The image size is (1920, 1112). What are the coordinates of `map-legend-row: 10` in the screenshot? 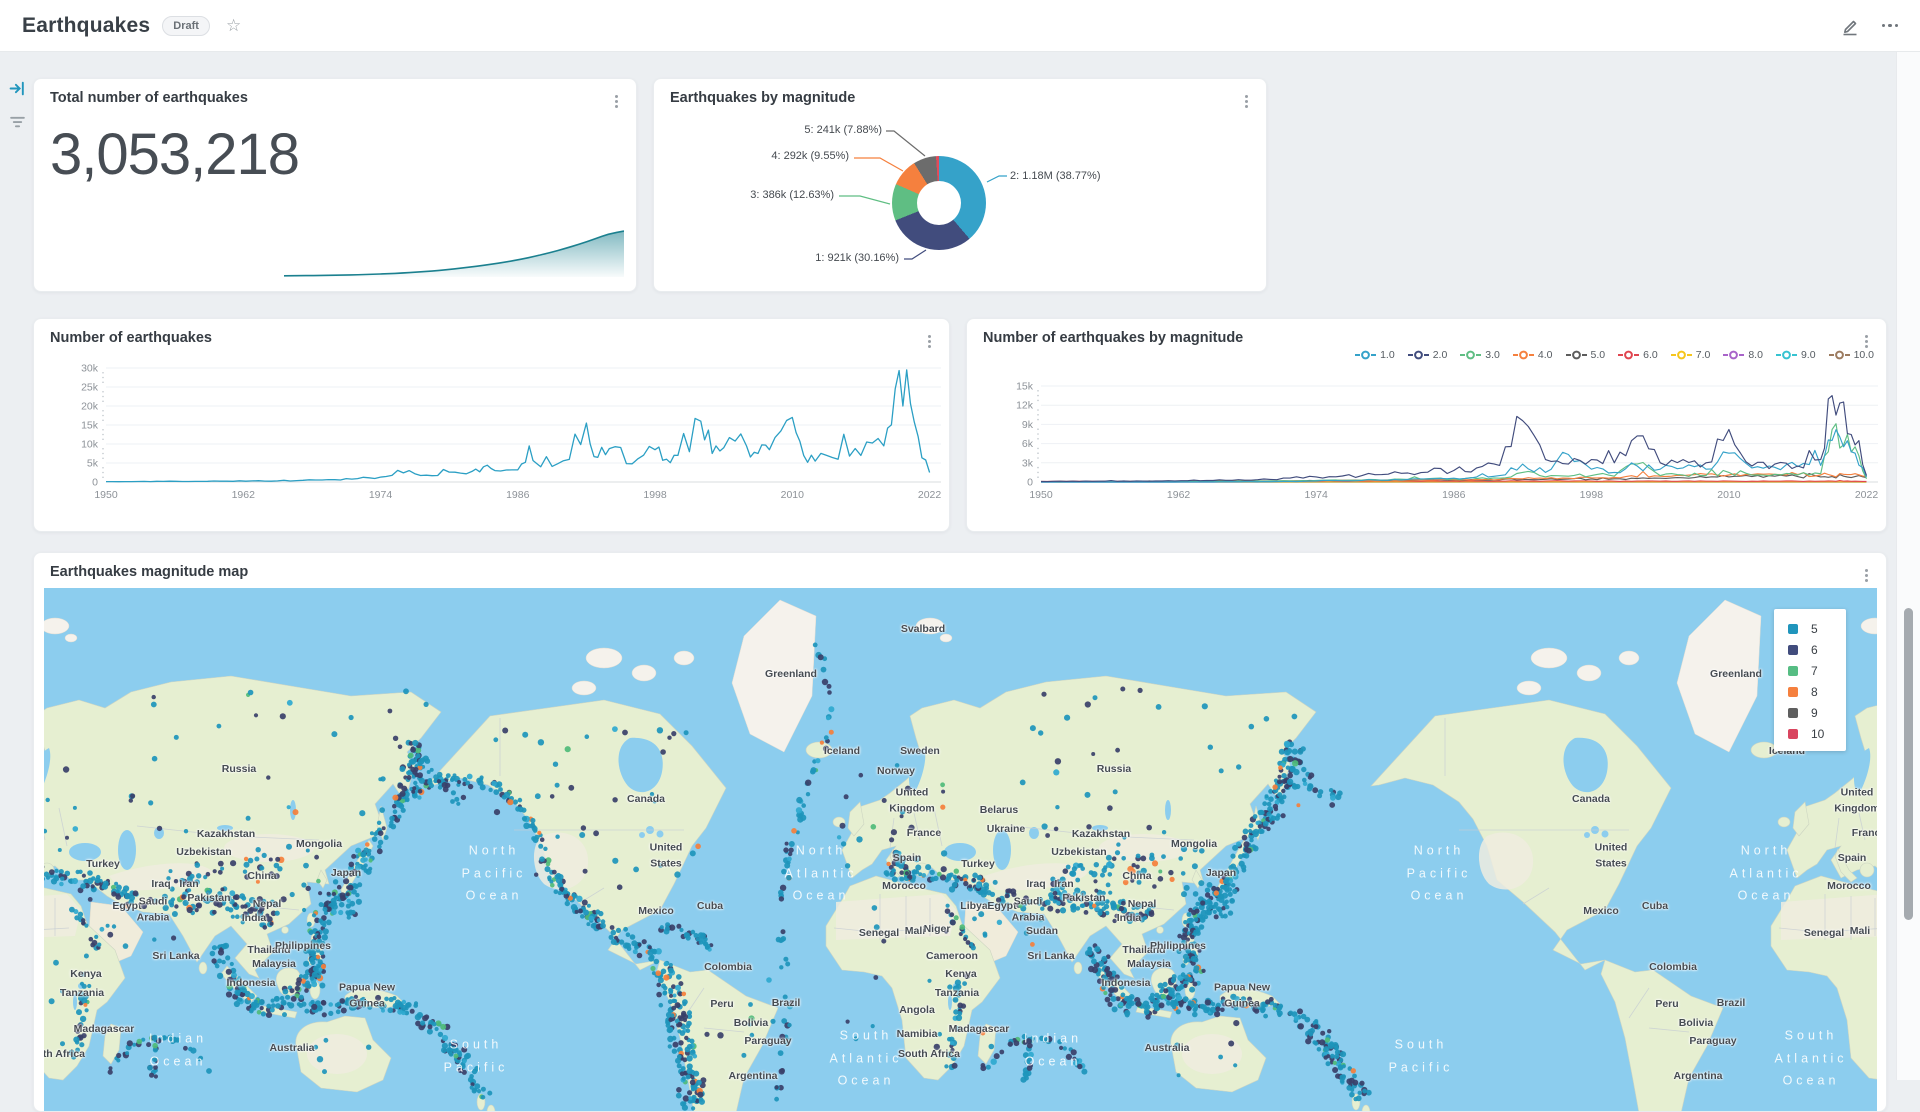 It's located at (1817, 733).